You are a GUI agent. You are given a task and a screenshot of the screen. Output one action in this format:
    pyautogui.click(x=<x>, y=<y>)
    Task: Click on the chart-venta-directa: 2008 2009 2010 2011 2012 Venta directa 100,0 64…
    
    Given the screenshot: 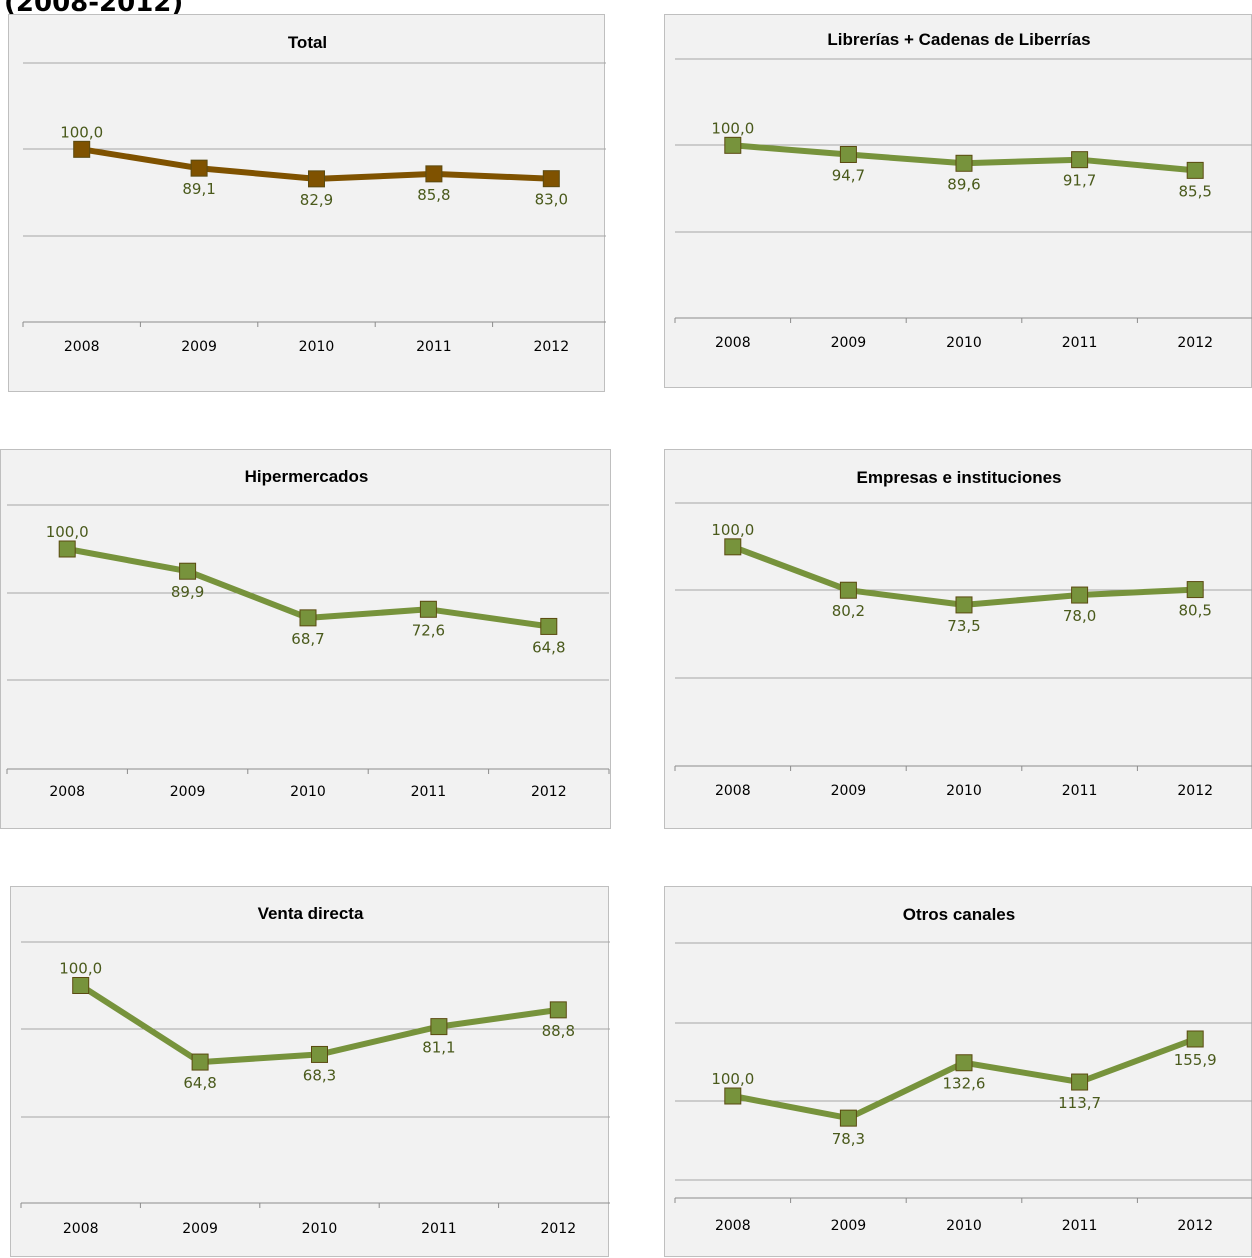 What is the action you would take?
    pyautogui.click(x=310, y=1071)
    